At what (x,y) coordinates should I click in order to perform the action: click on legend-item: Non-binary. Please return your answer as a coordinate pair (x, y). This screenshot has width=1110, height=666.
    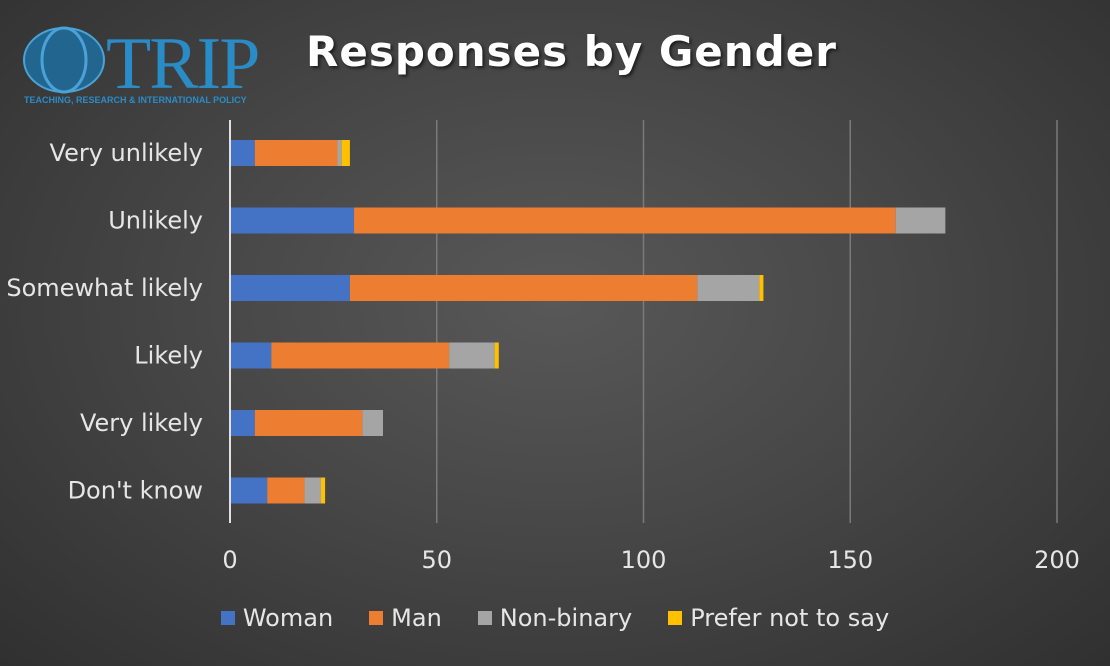
    Looking at the image, I should click on (555, 618).